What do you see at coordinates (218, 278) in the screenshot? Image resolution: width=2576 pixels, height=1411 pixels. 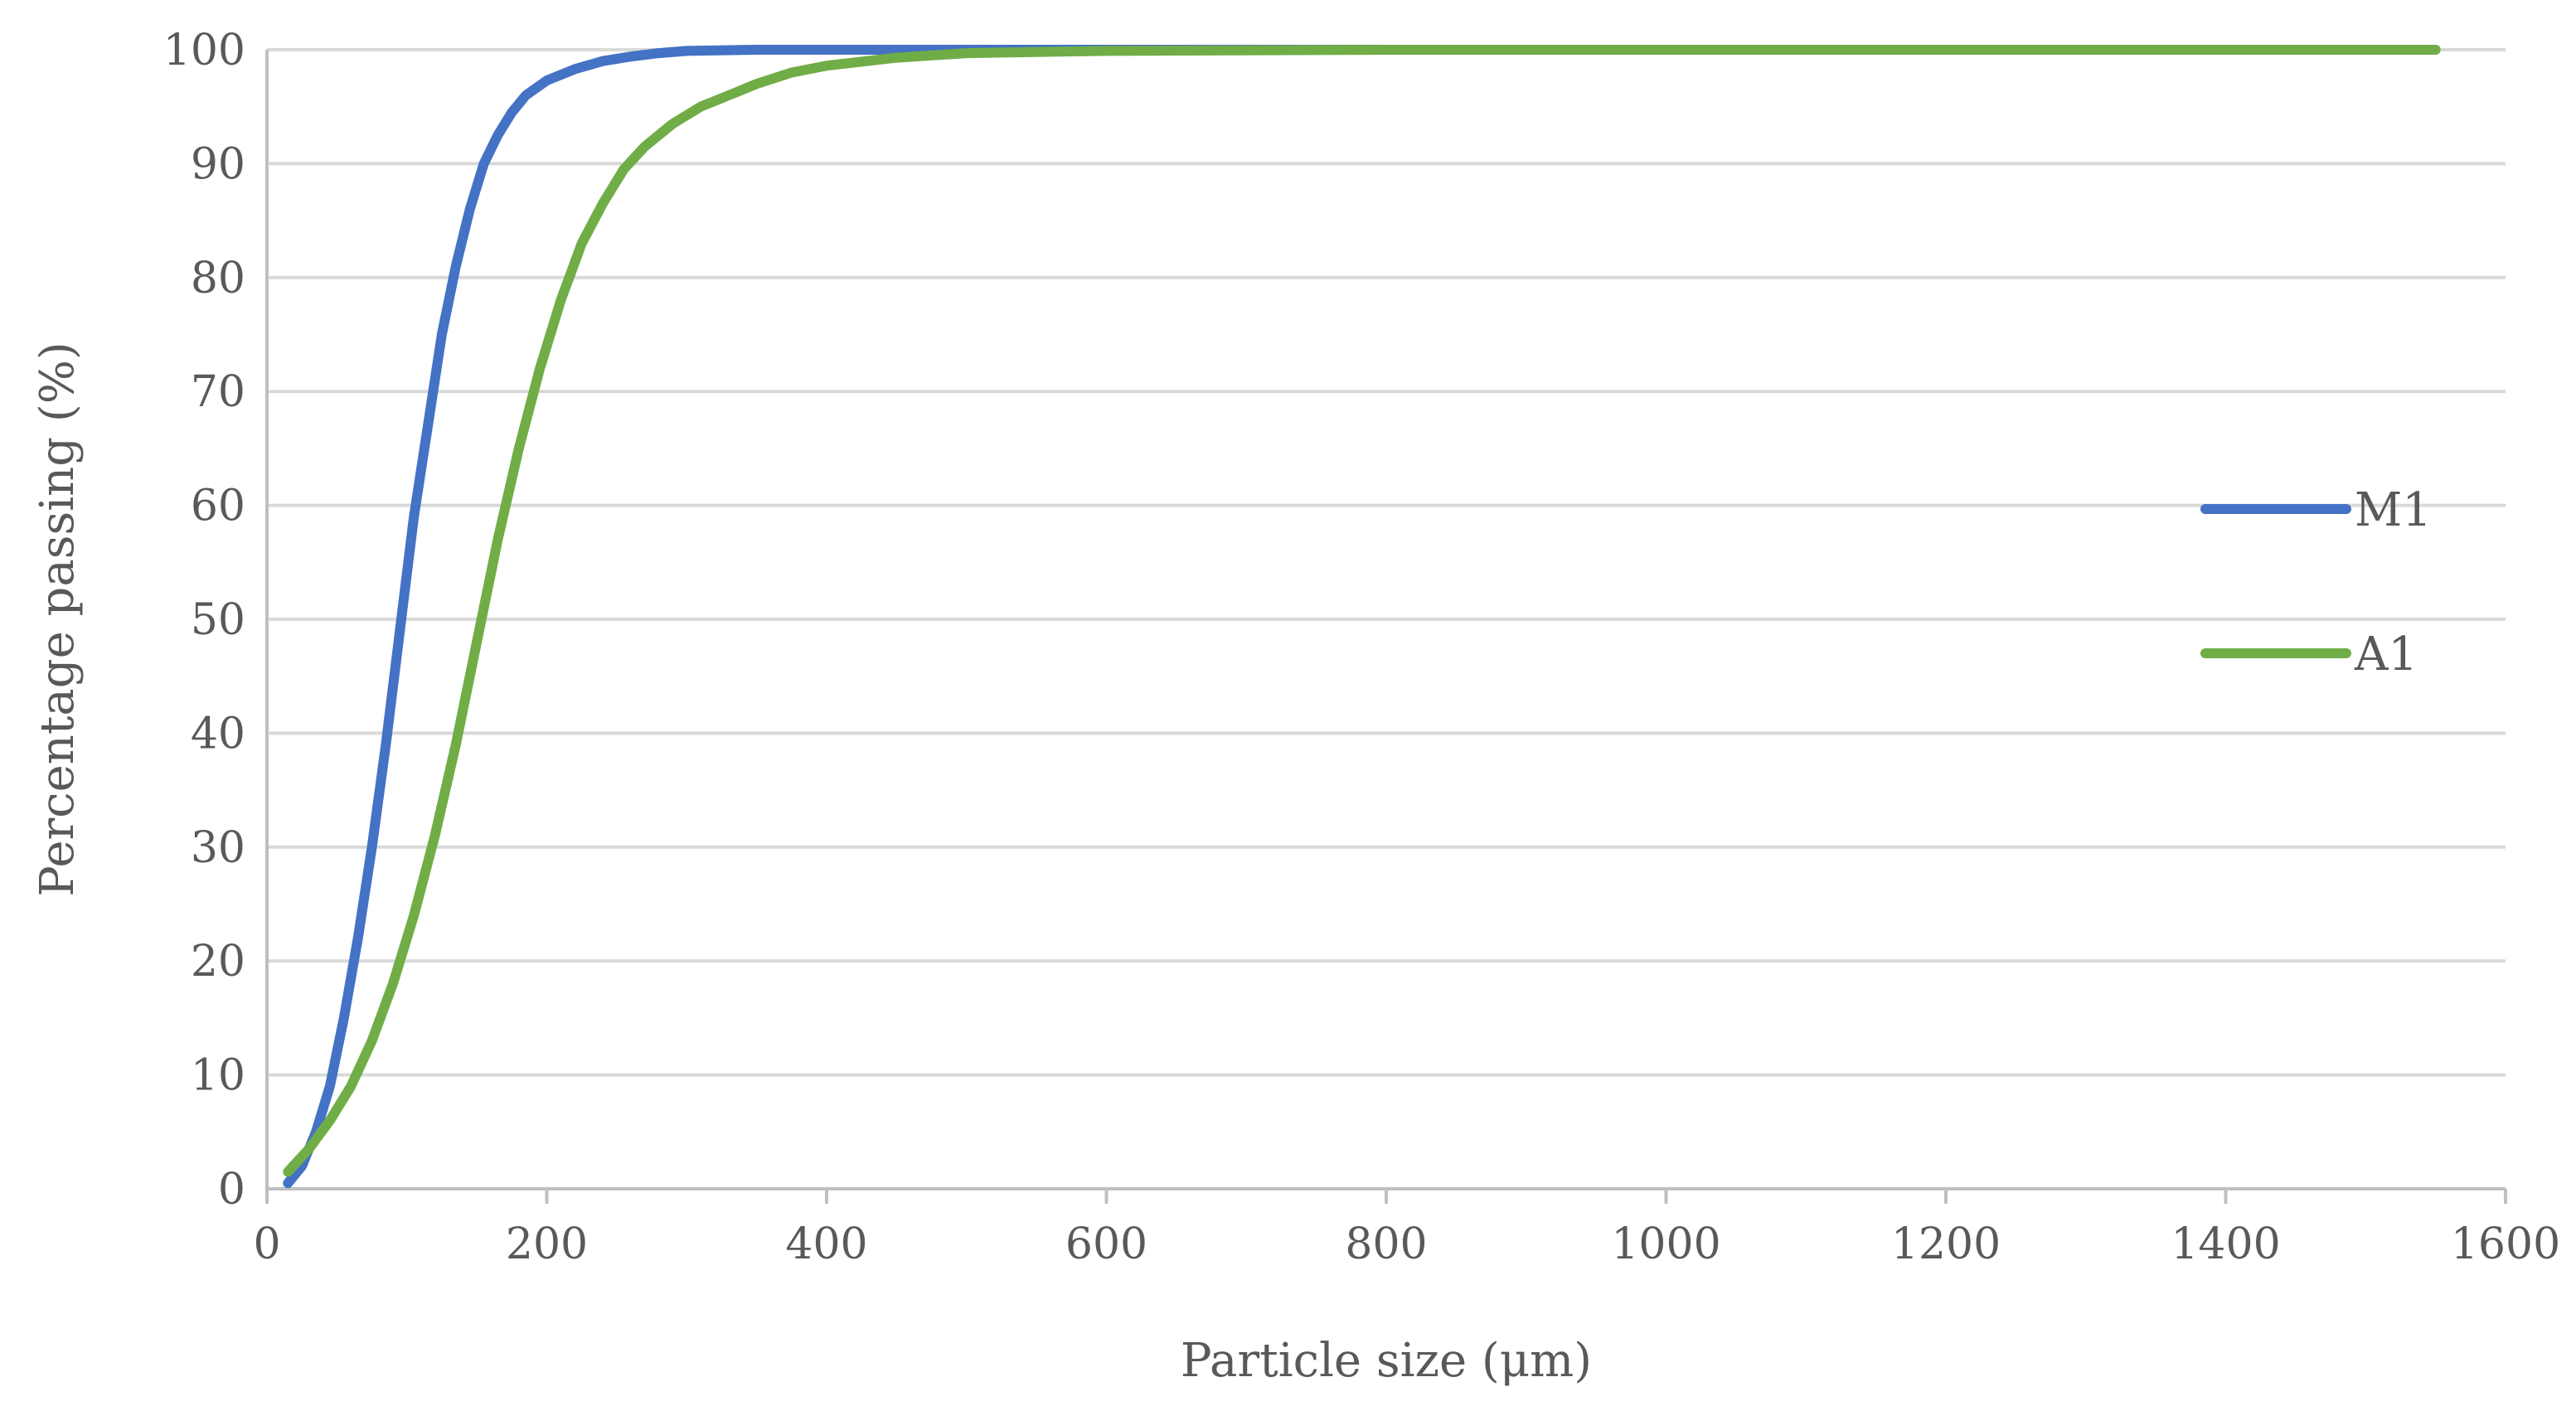 I see `y-tick-label: 80` at bounding box center [218, 278].